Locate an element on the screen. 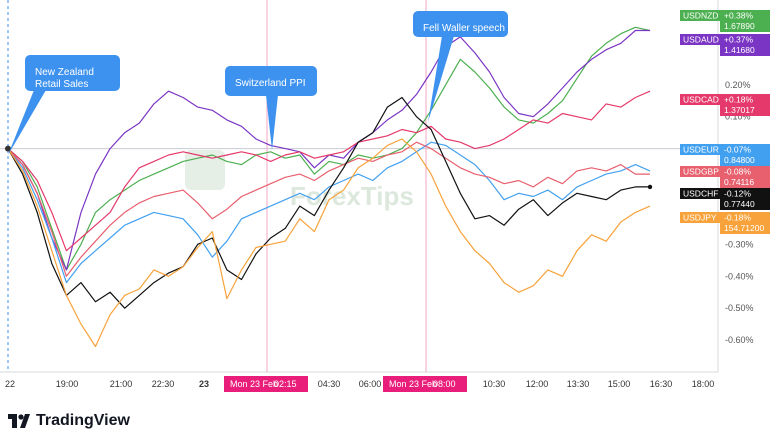  tag-change-usdgbp: -0.08% is located at coordinates (737, 172).